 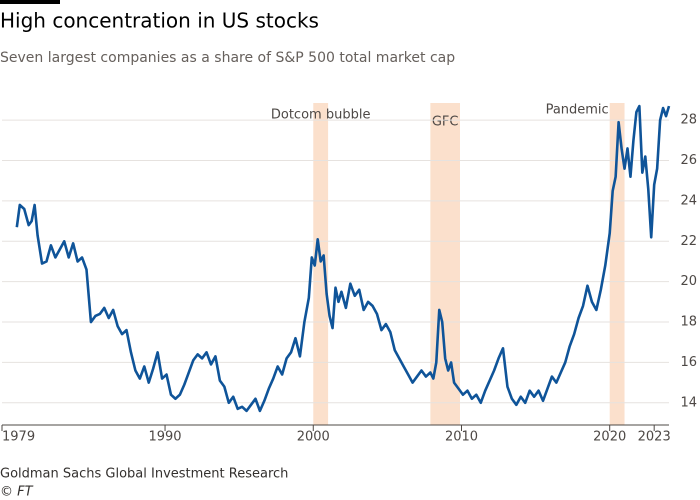 What do you see at coordinates (688, 362) in the screenshot?
I see `y-tick-label: 16` at bounding box center [688, 362].